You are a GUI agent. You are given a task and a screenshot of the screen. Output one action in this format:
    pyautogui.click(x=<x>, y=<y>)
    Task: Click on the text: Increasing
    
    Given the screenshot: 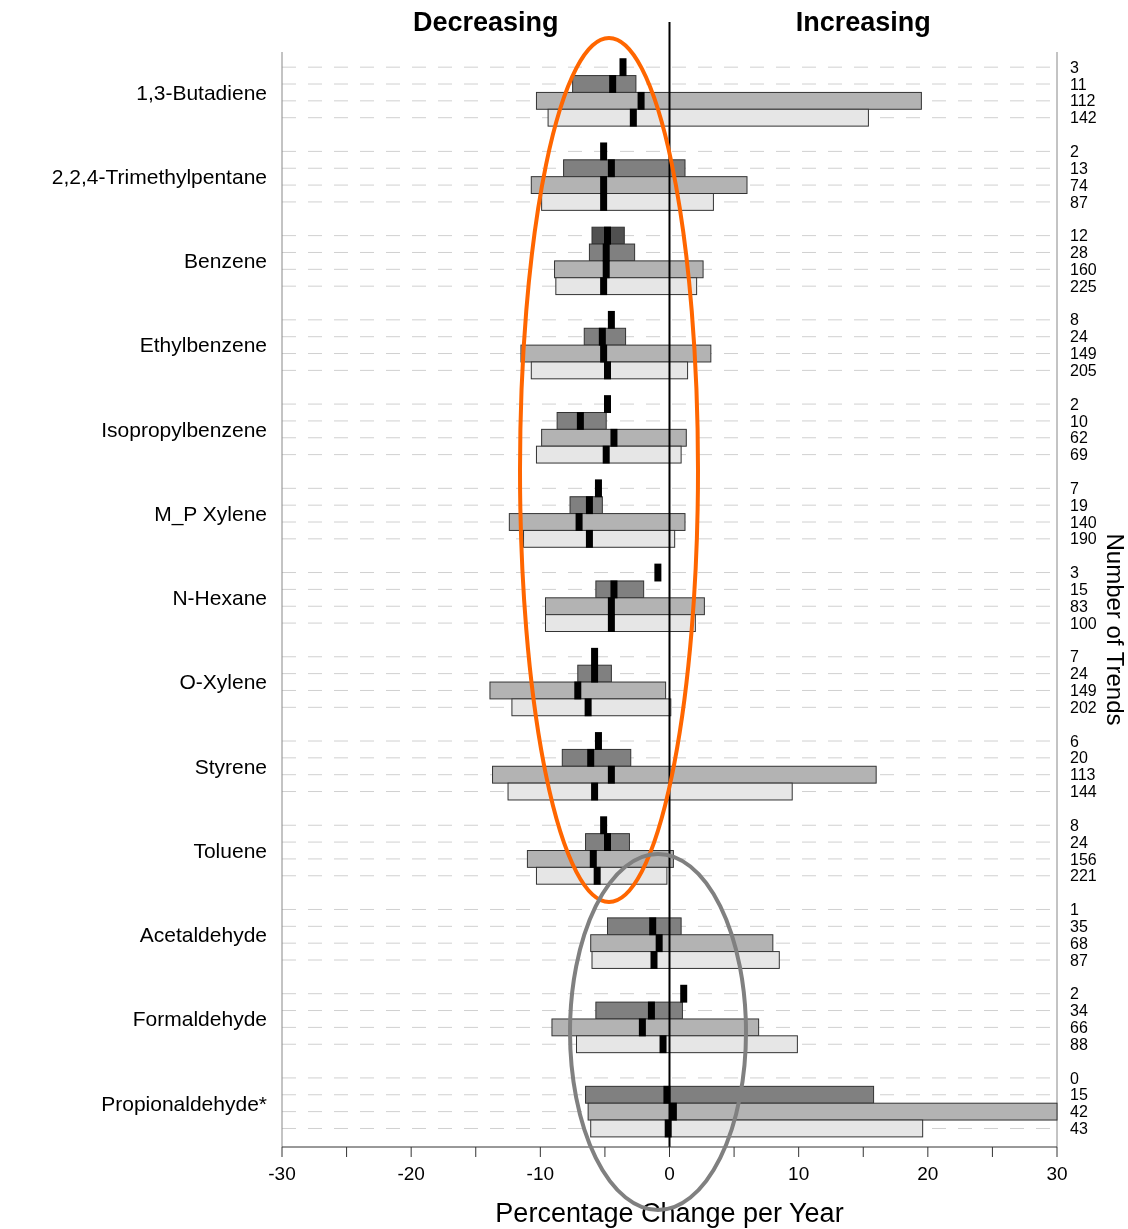 What is the action you would take?
    pyautogui.click(x=863, y=22)
    